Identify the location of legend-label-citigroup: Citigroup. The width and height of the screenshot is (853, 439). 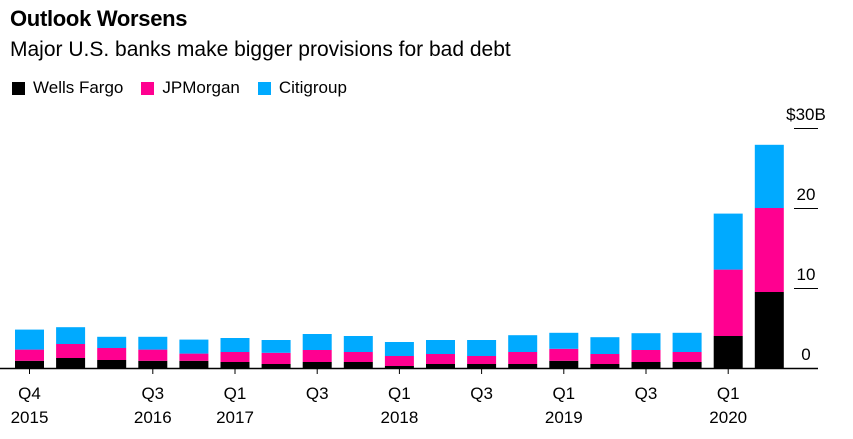
(312, 87).